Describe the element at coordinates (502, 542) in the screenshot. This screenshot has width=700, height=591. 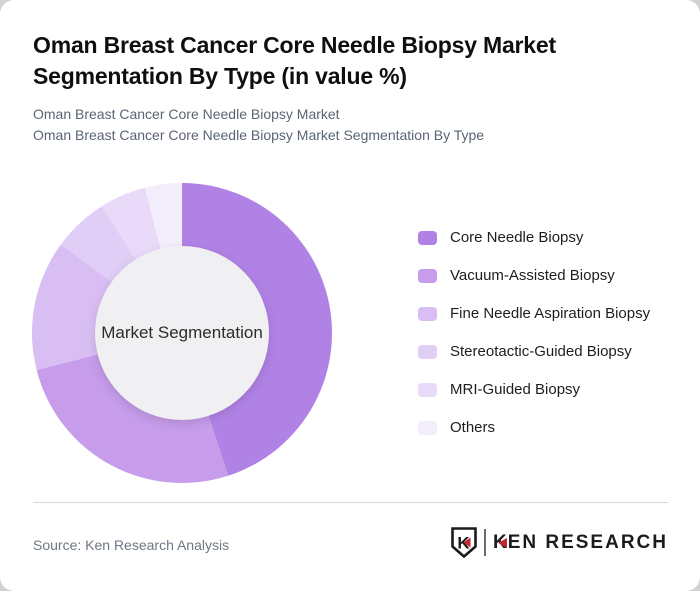
I see `red-triangle-icon` at that location.